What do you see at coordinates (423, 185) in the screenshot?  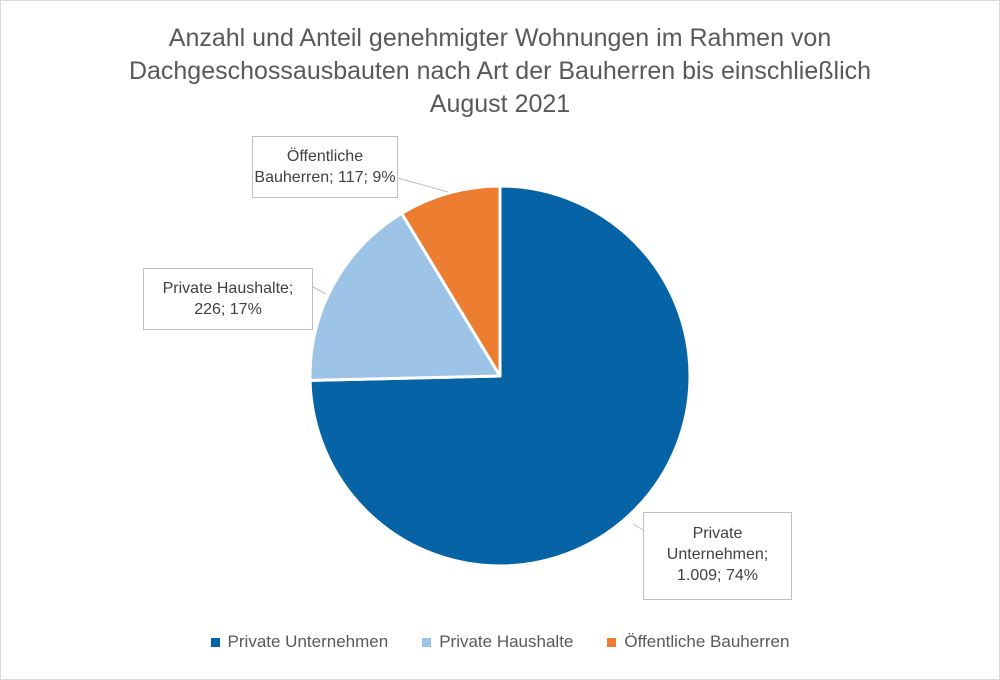 I see `leader-oeffentliche-bauherren` at bounding box center [423, 185].